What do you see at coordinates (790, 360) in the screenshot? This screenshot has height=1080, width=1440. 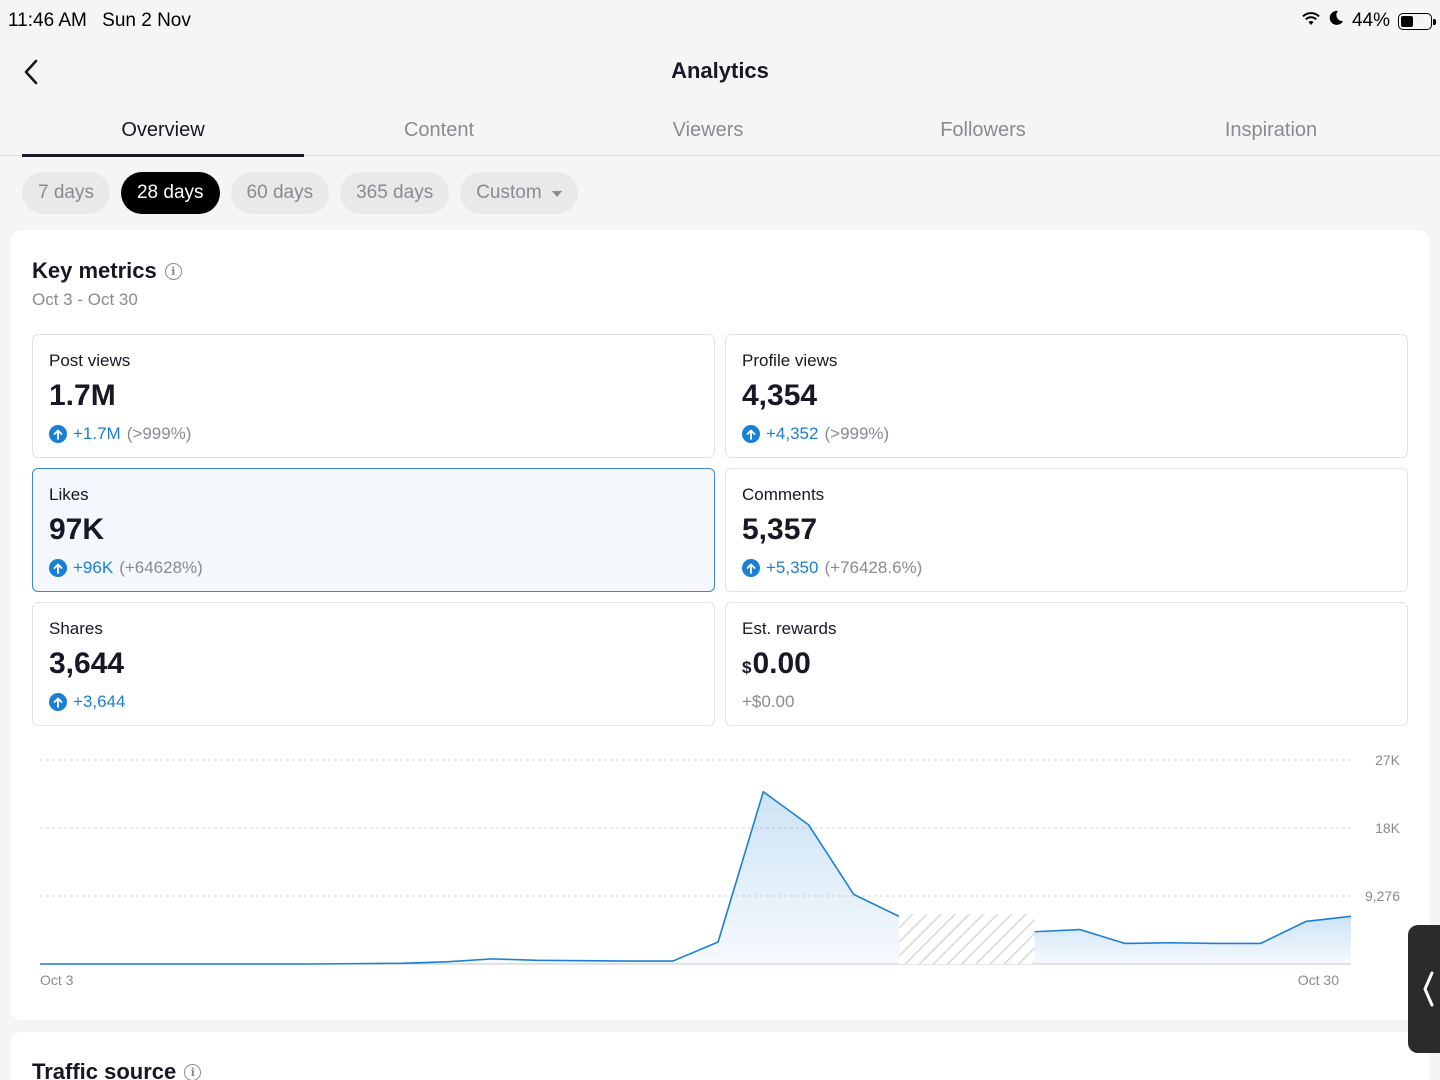 I see `metric-label: Profile views` at bounding box center [790, 360].